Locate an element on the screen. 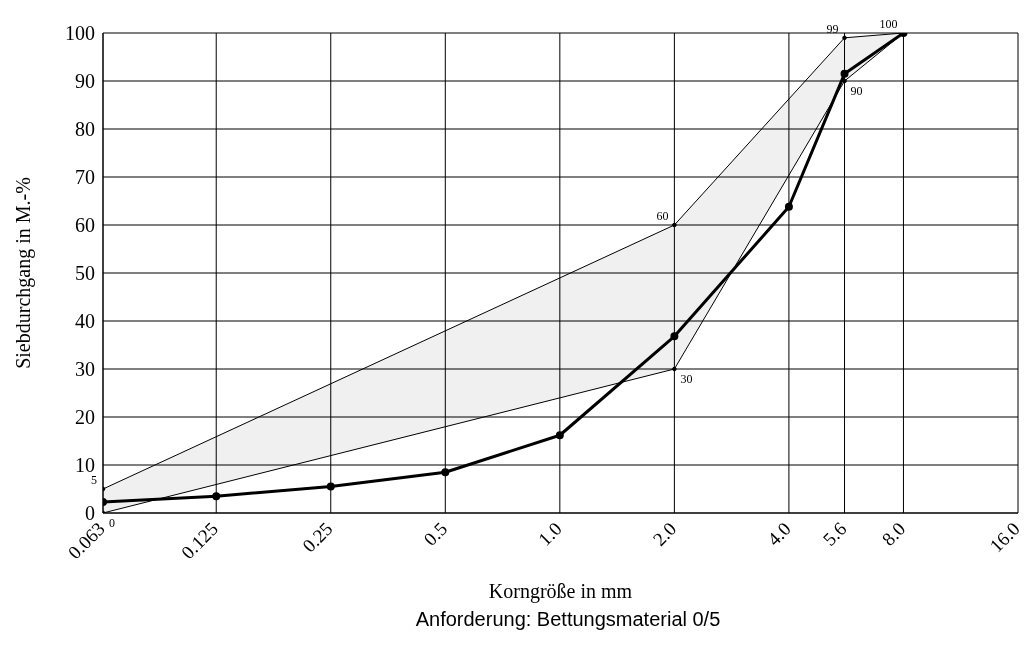 This screenshot has height=653, width=1035. data-label: 0 is located at coordinates (112, 523).